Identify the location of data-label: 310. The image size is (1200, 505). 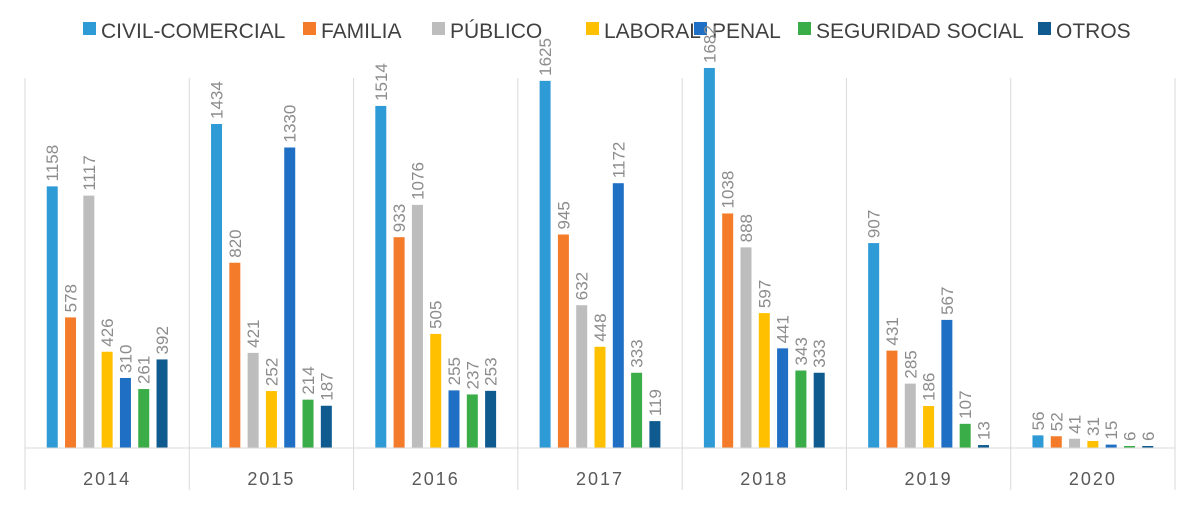
(125, 359).